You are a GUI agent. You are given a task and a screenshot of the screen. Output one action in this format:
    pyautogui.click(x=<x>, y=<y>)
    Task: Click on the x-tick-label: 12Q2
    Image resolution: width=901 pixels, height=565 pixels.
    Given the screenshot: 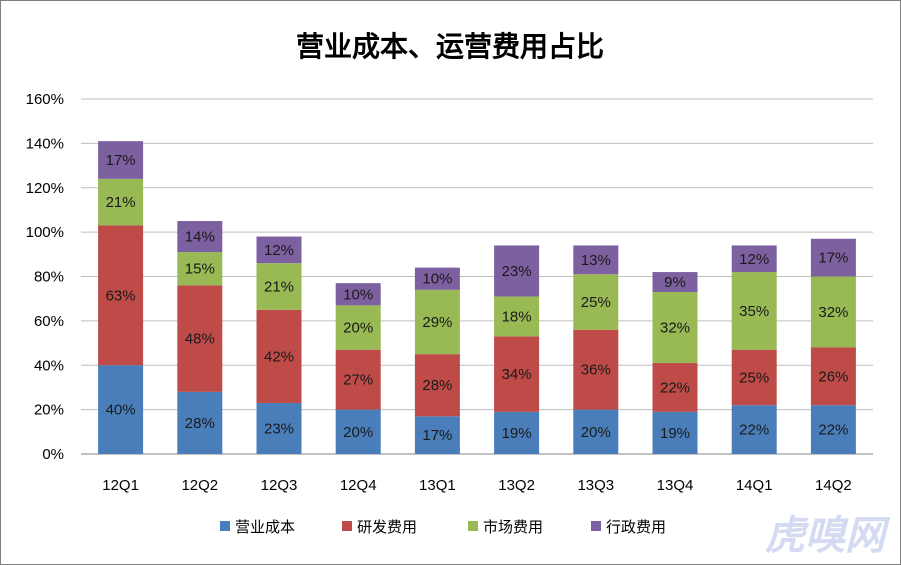 What is the action you would take?
    pyautogui.click(x=199, y=485)
    